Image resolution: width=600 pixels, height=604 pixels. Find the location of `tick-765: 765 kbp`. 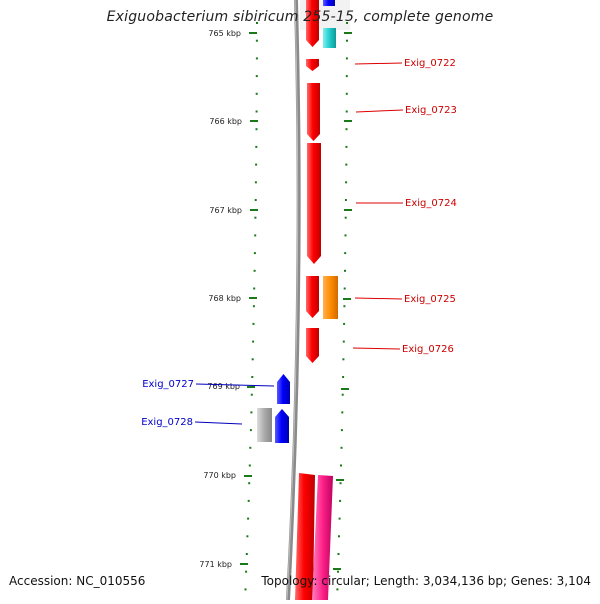

tick-765: 765 kbp is located at coordinates (280, 33).